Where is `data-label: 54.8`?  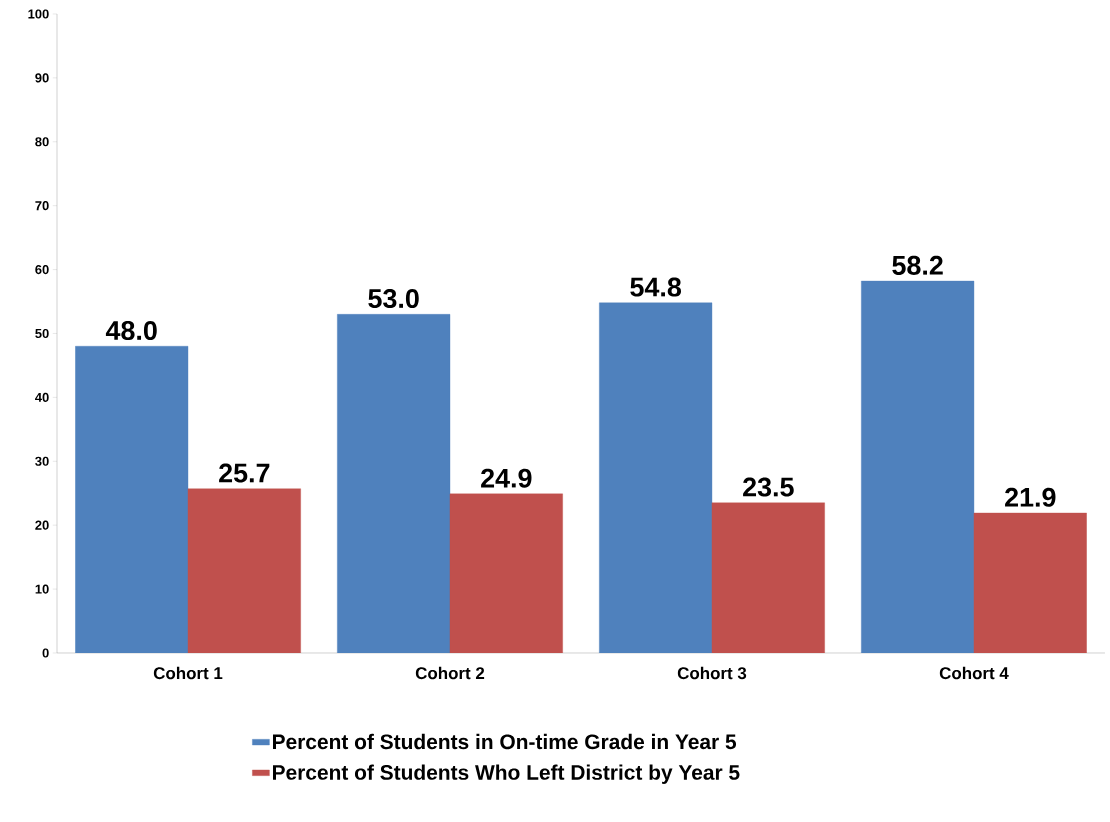 data-label: 54.8 is located at coordinates (656, 287).